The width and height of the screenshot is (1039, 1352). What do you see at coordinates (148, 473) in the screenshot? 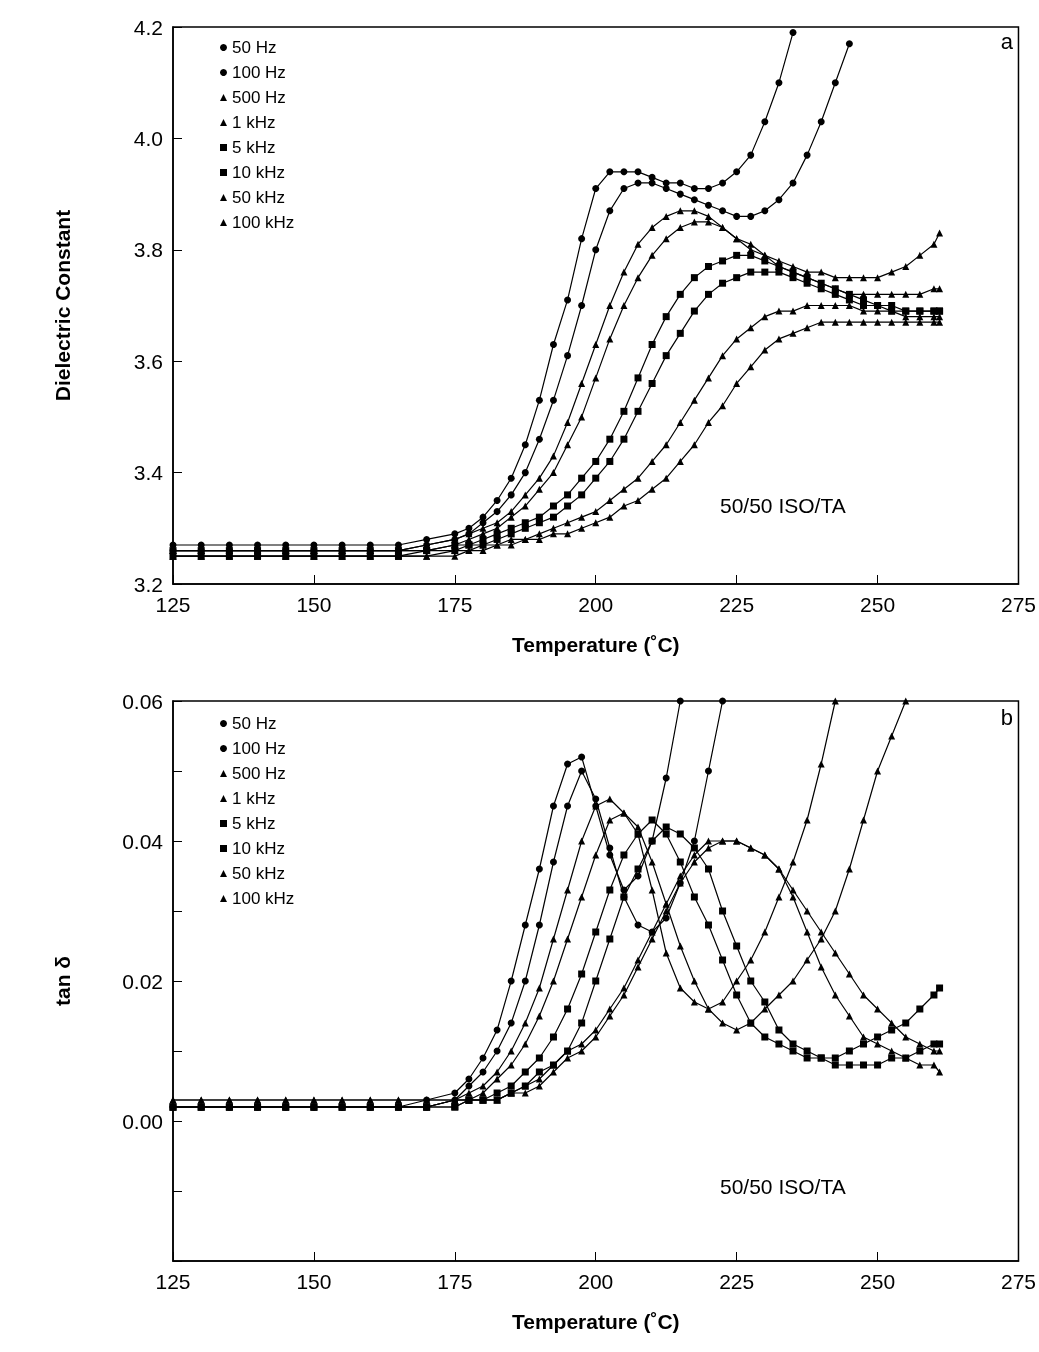
I see `y-tick-label: 3.4` at bounding box center [148, 473].